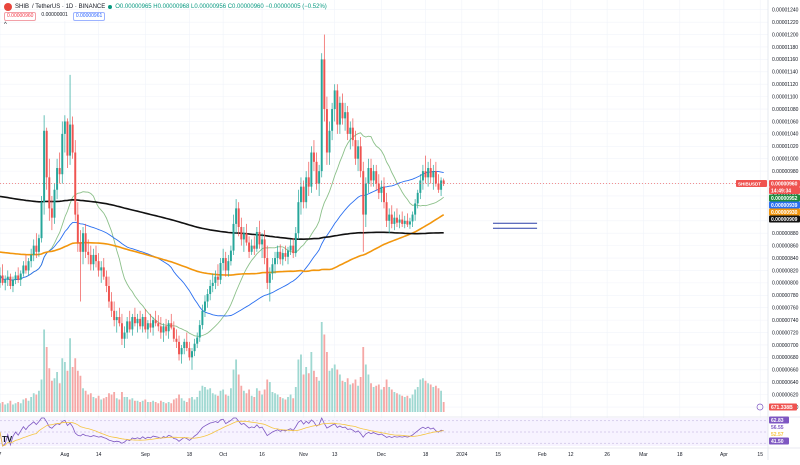 The height and width of the screenshot is (465, 800). Describe the element at coordinates (89, 16) in the screenshot. I see `buy-price-pill: 0.00000961` at that location.